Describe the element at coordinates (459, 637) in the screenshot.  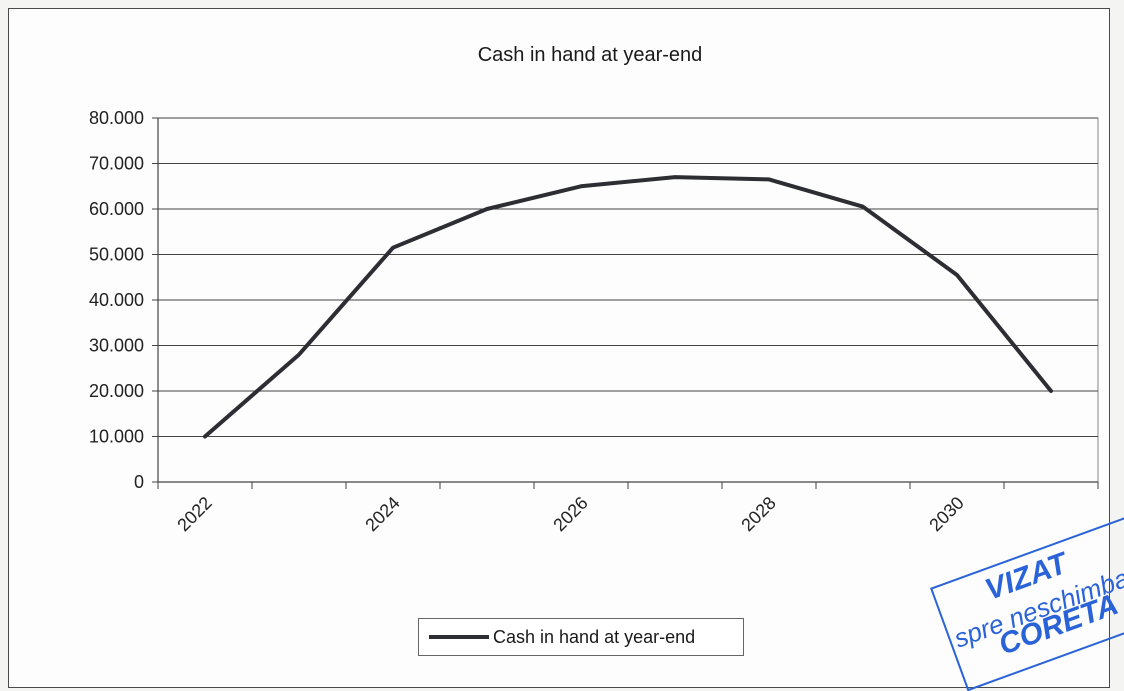
I see `legend-swatch` at that location.